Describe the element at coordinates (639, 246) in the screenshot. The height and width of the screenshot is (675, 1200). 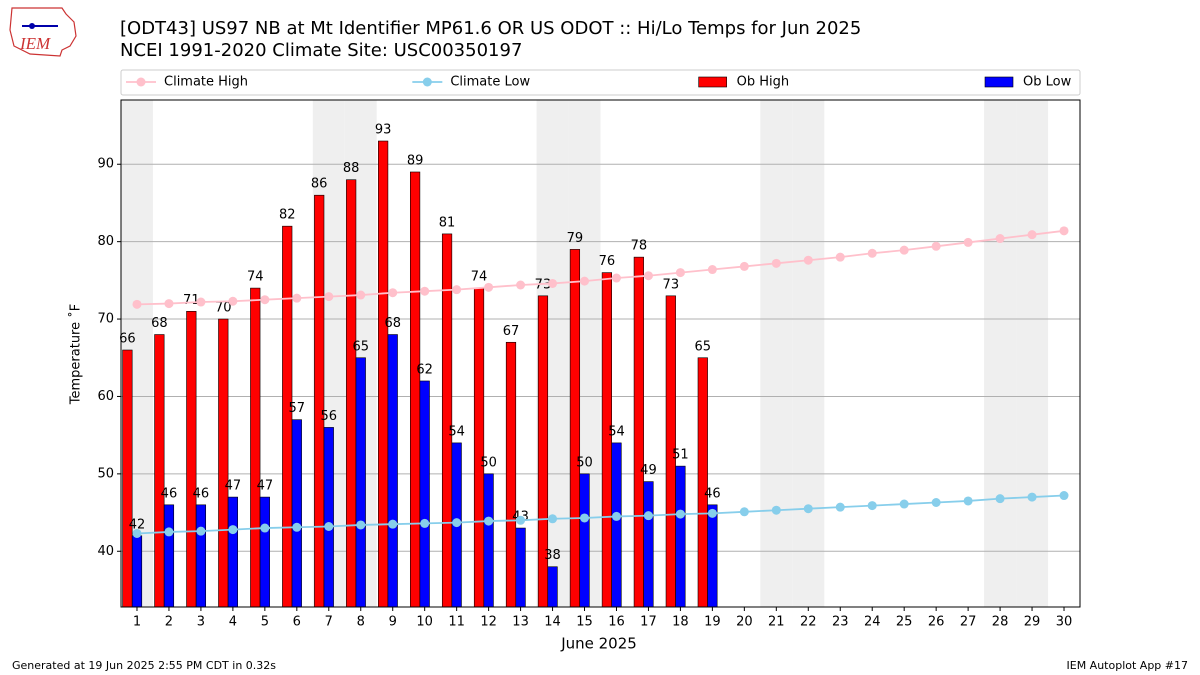
I see `bar-label: 78` at that location.